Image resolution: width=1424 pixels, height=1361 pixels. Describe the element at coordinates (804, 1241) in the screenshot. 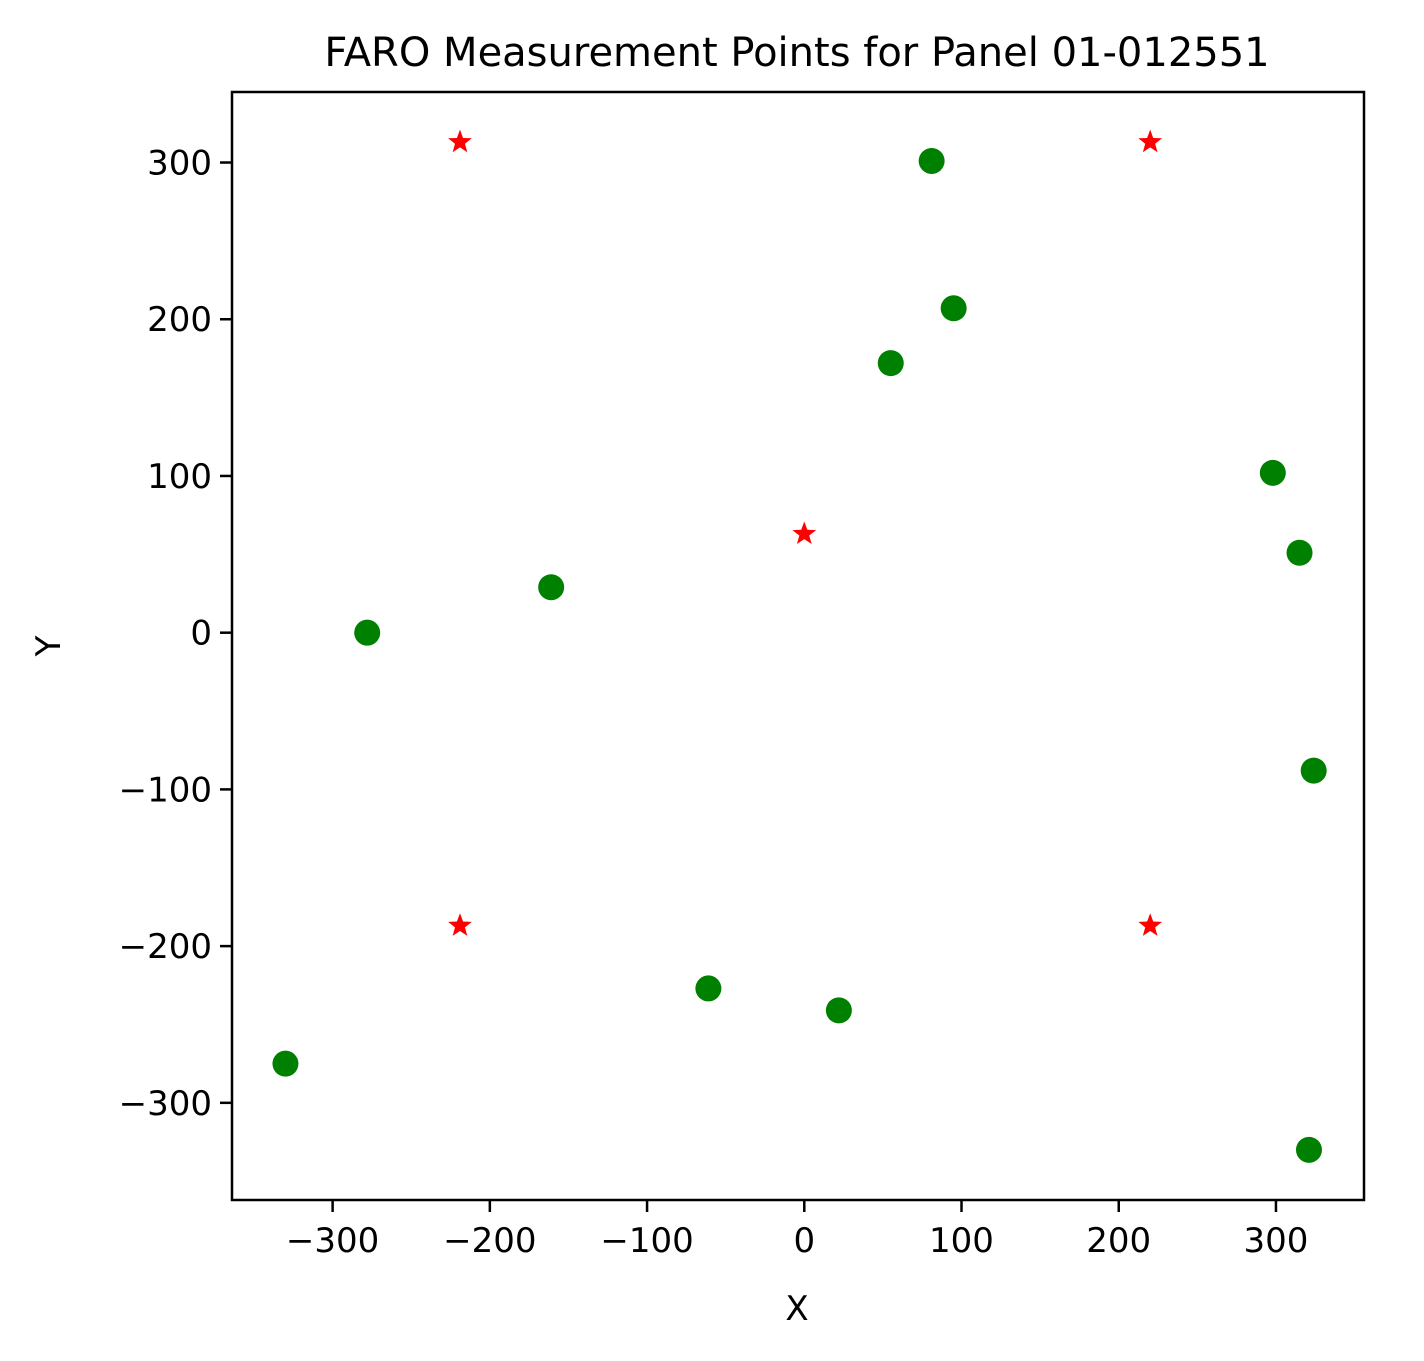

I see `x-tick-label: 0` at that location.